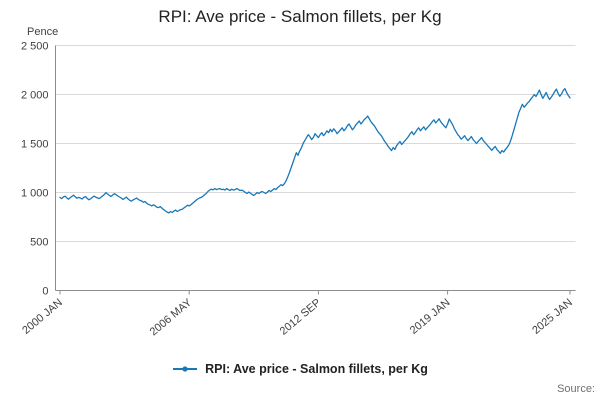 Image resolution: width=600 pixels, height=400 pixels. Describe the element at coordinates (430, 317) in the screenshot. I see `x-tick-label: 2019 JAN` at that location.